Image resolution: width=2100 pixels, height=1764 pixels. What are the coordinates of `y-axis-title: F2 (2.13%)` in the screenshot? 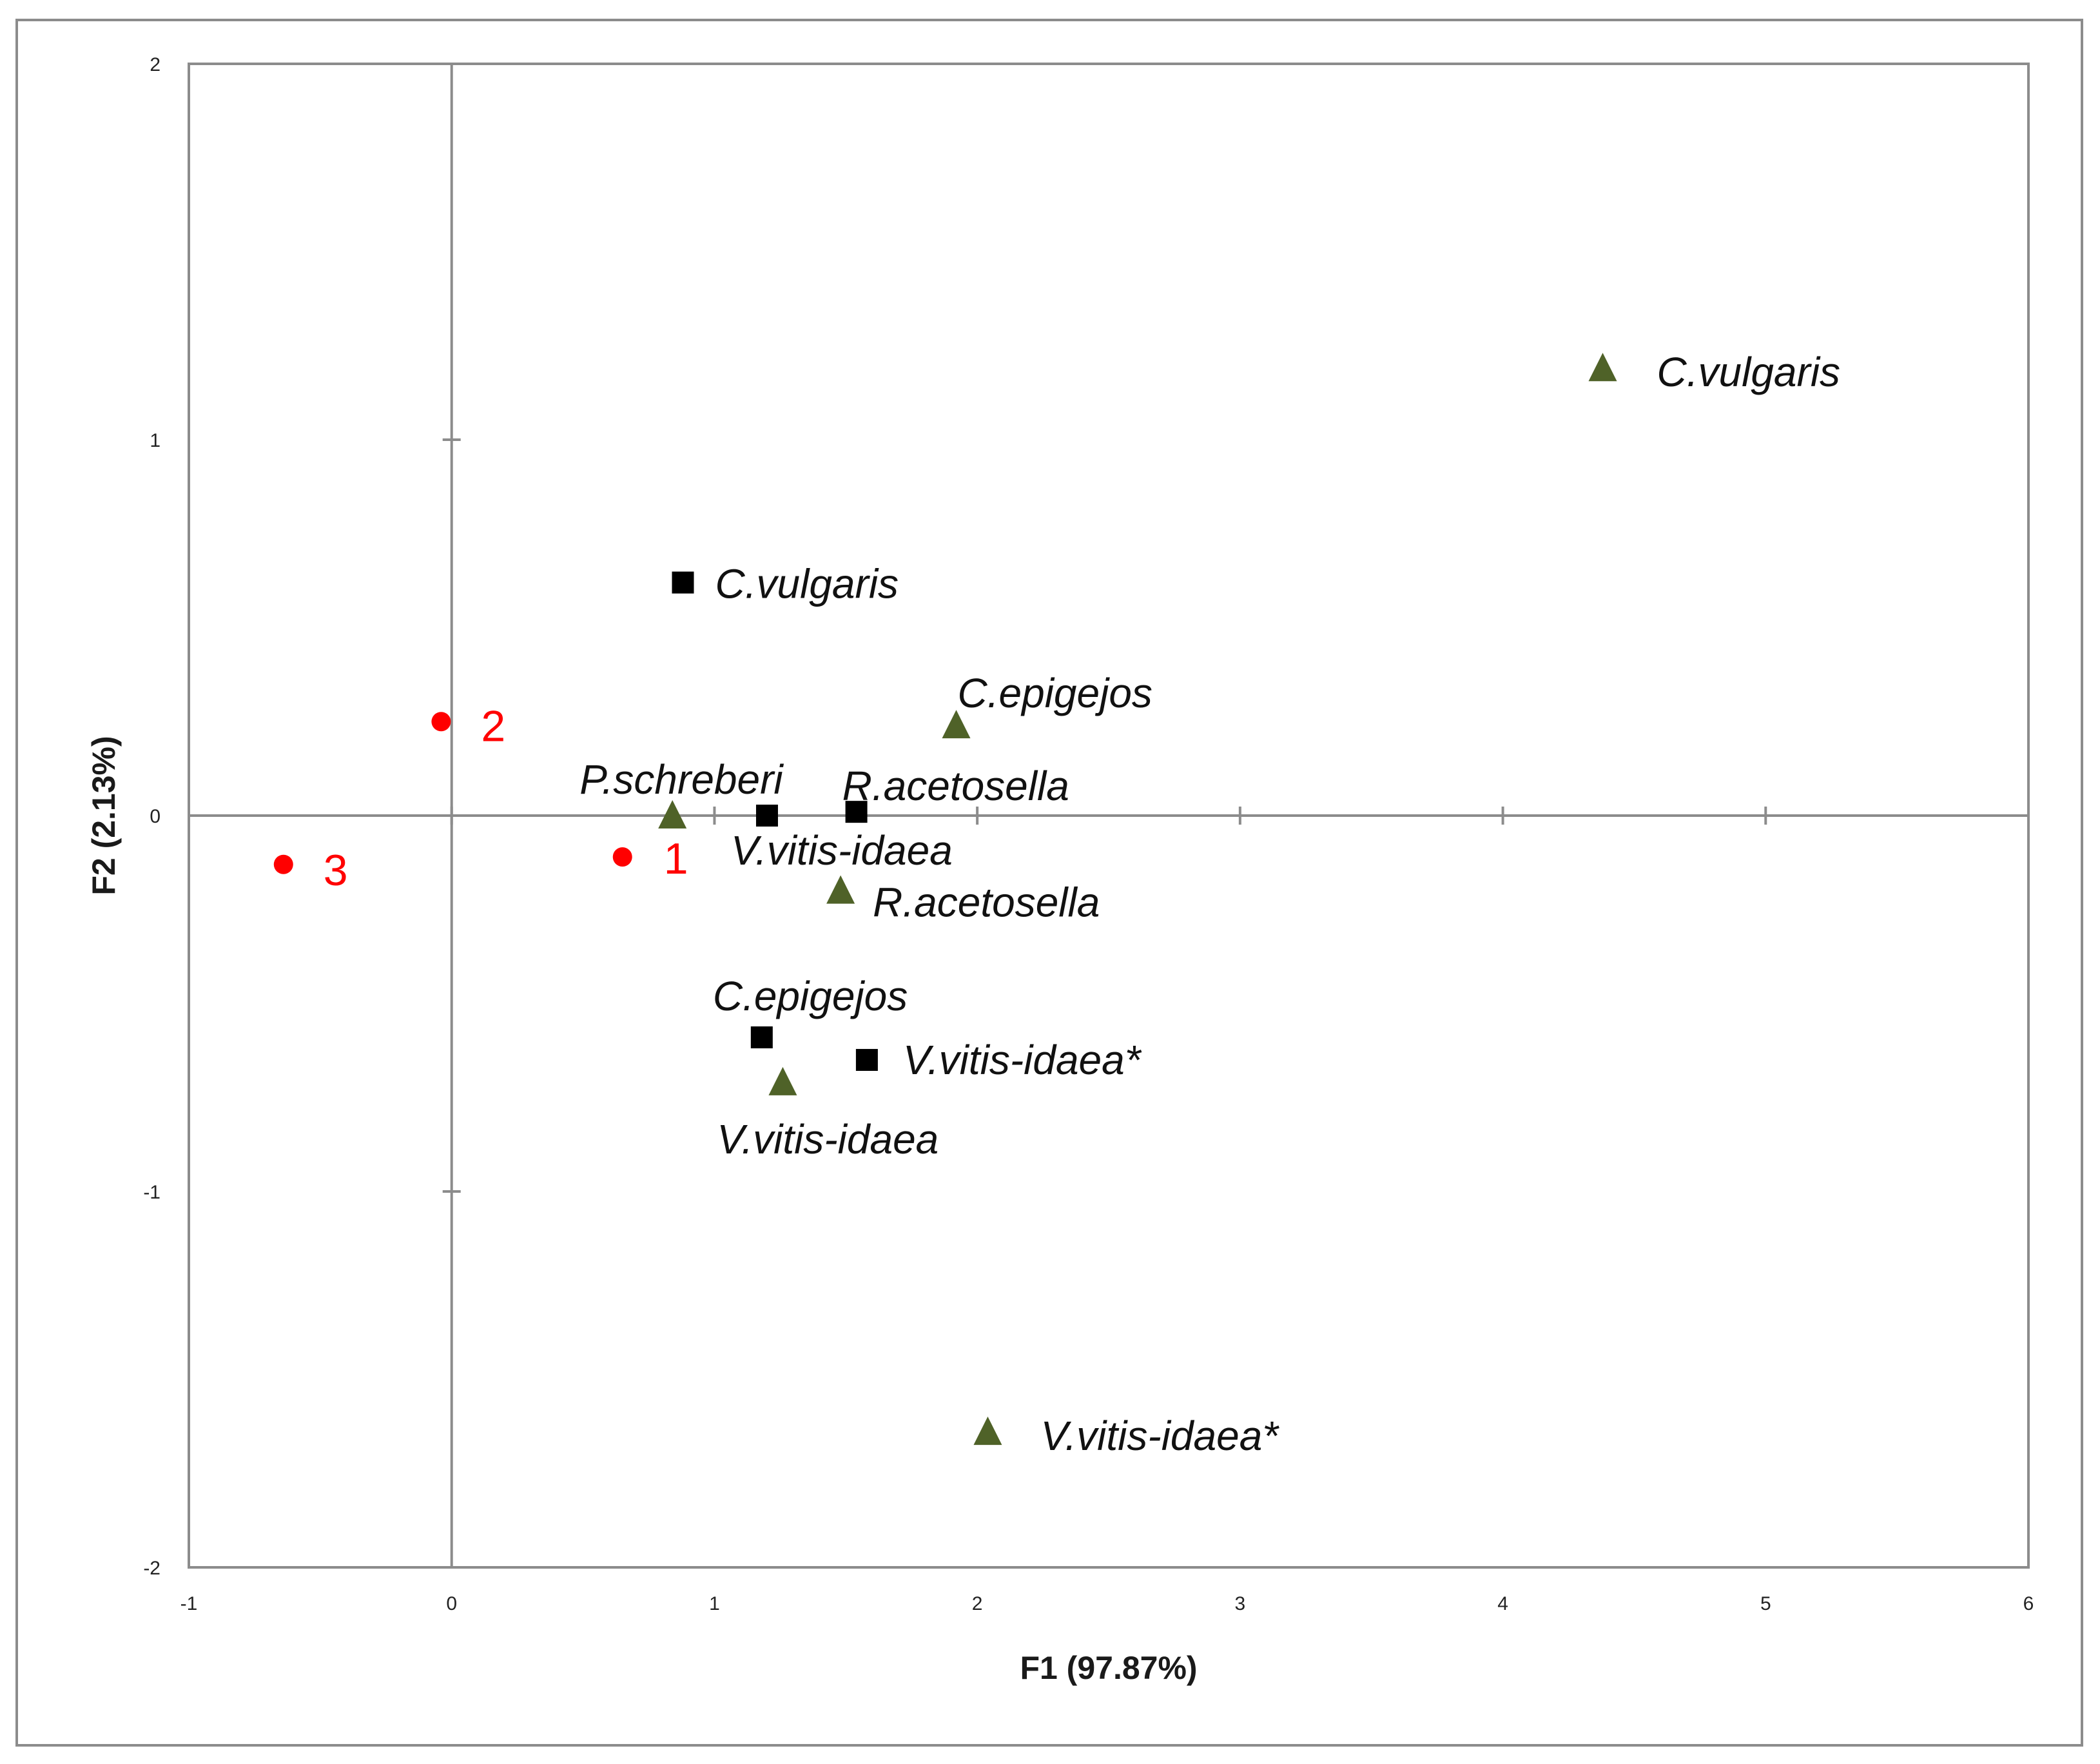 It's located at (104, 815).